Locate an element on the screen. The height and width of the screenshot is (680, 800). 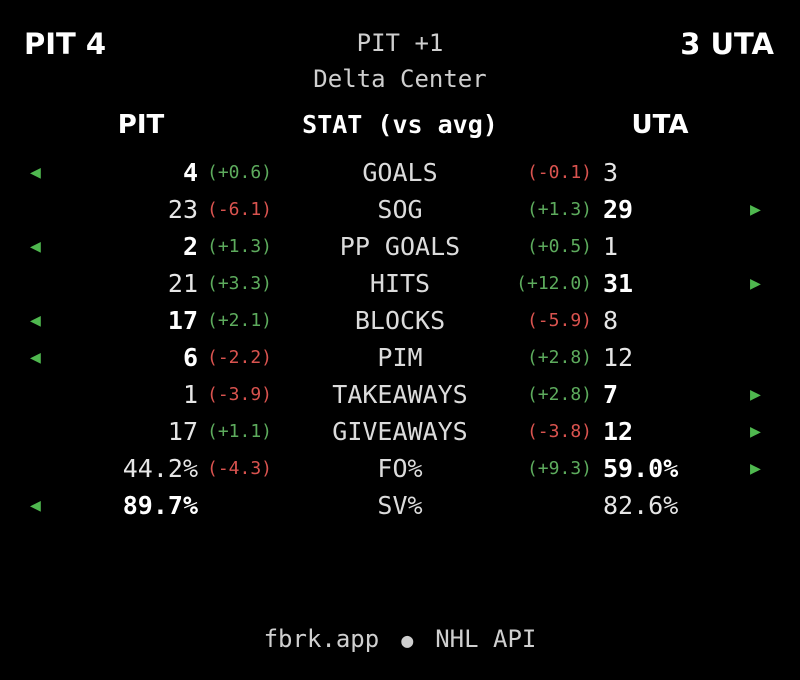
stat-row: 21 (+3.3) HITS (+12.0) 31 ▶ is located at coordinates (400, 283).